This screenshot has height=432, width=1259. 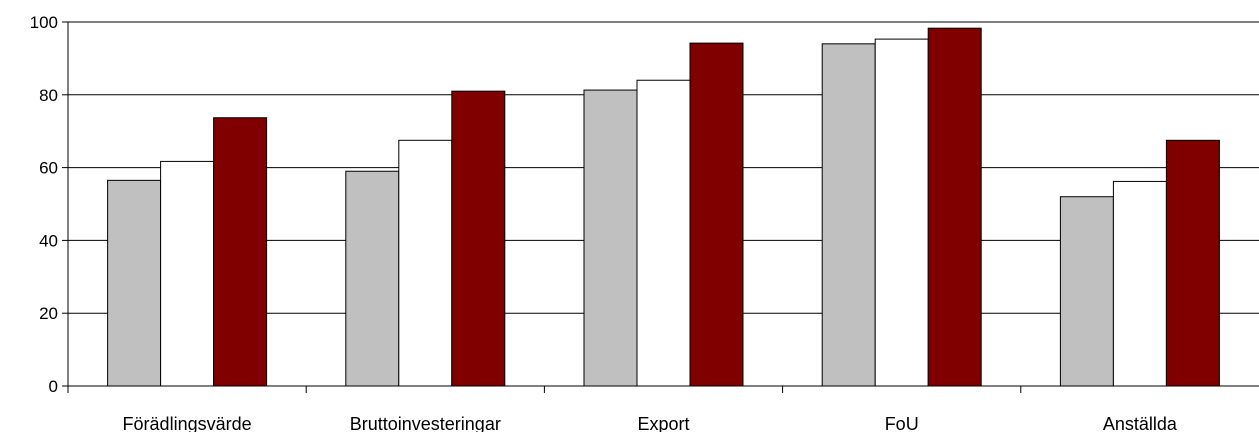 I want to click on y-tick-label: 80, so click(x=48, y=95).